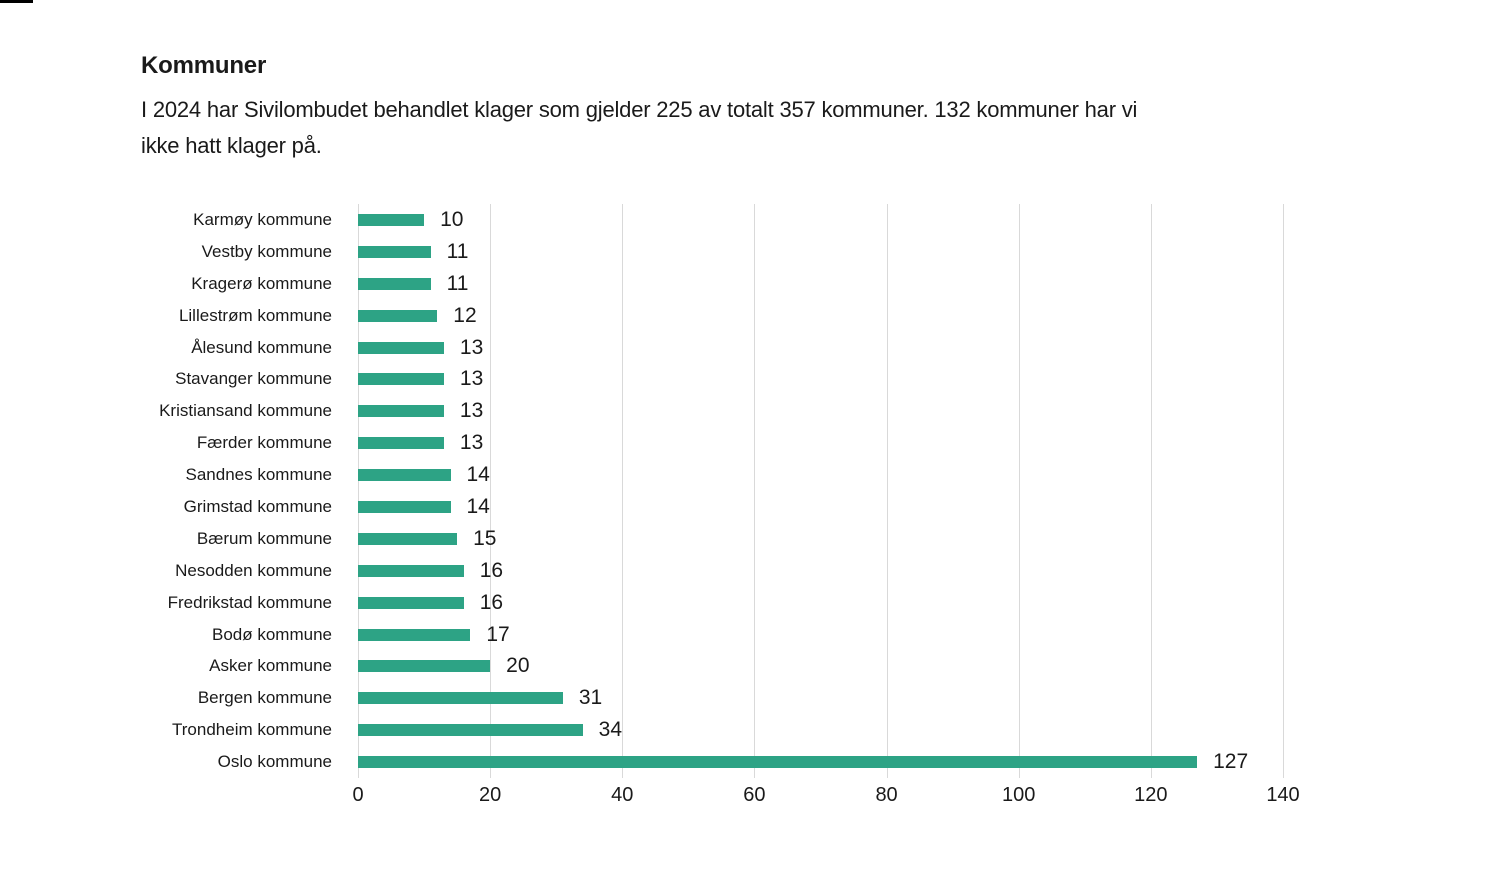 The height and width of the screenshot is (881, 1512). I want to click on bar-row: Nesodden kommune 16, so click(712, 571).